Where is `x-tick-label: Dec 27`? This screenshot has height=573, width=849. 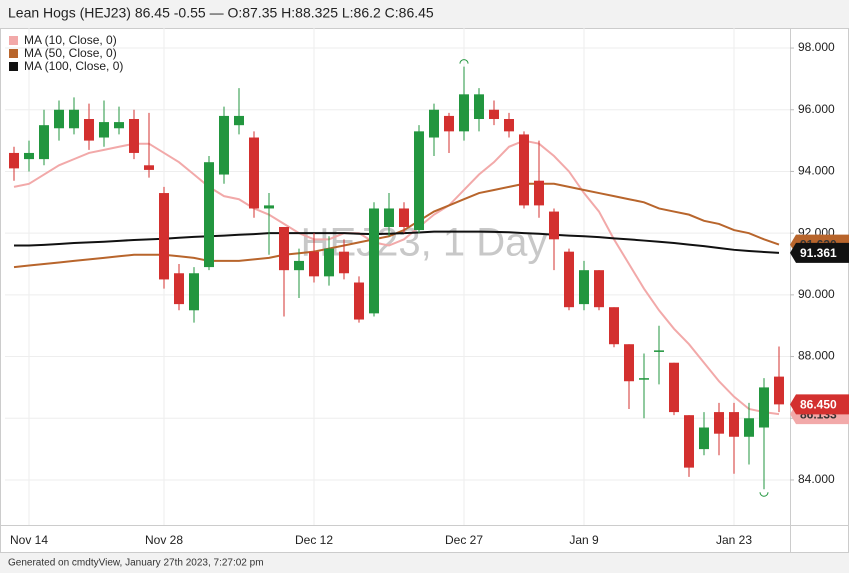
x-tick-label: Dec 27 is located at coordinates (464, 540).